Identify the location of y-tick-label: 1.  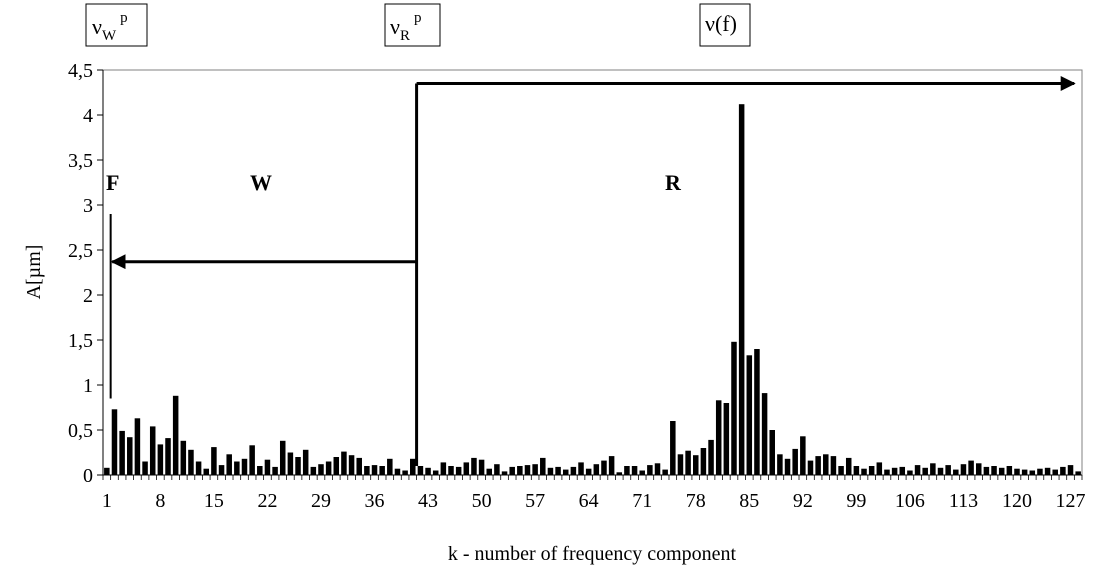
(88, 386).